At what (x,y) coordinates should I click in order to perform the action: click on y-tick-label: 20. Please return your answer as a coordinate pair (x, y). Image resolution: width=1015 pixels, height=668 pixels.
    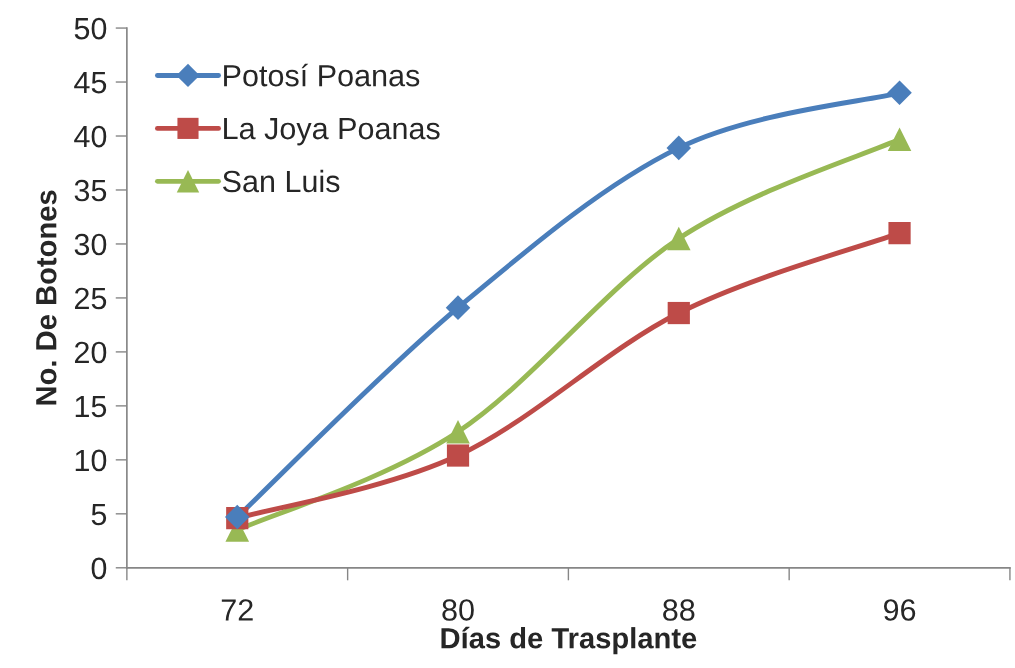
    Looking at the image, I should click on (90, 352).